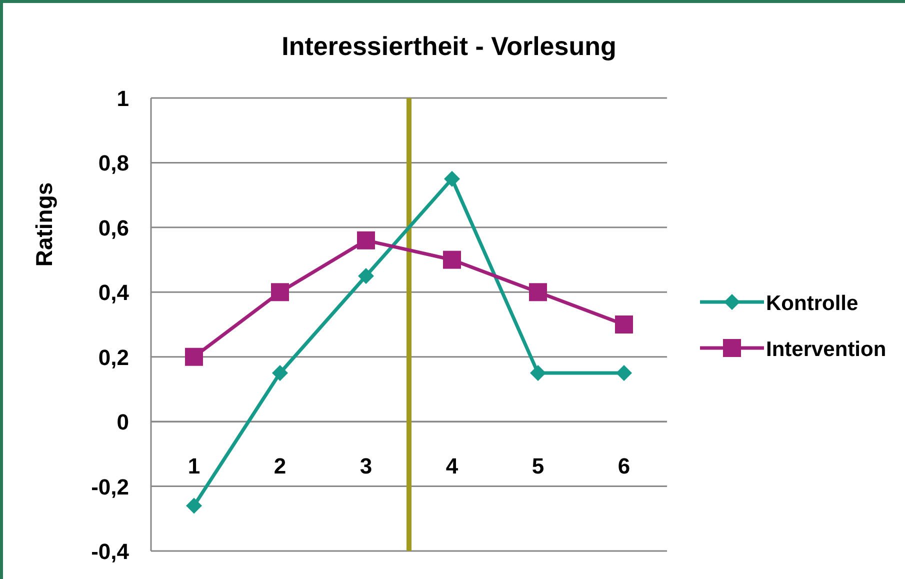 Image resolution: width=905 pixels, height=579 pixels. I want to click on y-tick-label: 0, so click(122, 422).